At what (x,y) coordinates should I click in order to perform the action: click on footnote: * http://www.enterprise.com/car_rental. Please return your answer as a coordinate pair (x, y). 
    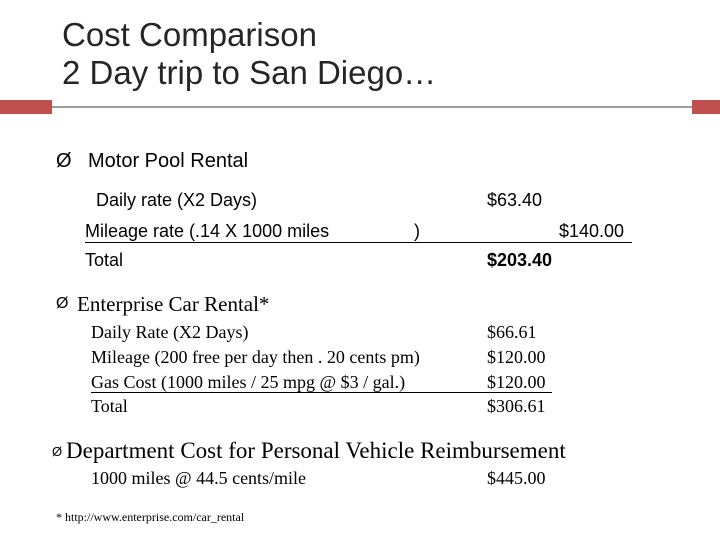
    Looking at the image, I should click on (150, 517).